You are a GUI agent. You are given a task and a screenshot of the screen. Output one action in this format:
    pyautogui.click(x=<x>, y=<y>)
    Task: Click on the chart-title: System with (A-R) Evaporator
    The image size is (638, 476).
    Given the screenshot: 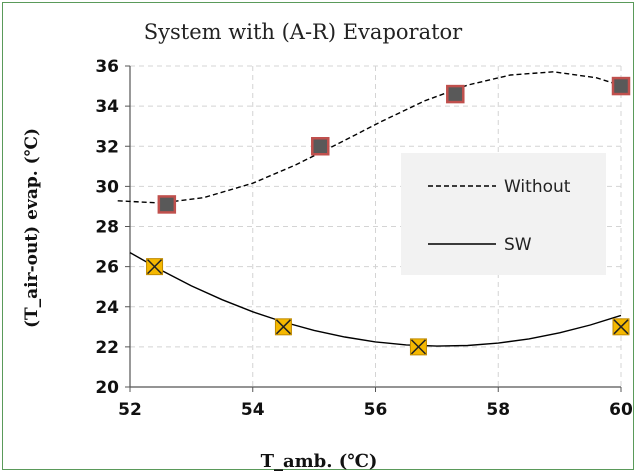 What is the action you would take?
    pyautogui.click(x=303, y=32)
    